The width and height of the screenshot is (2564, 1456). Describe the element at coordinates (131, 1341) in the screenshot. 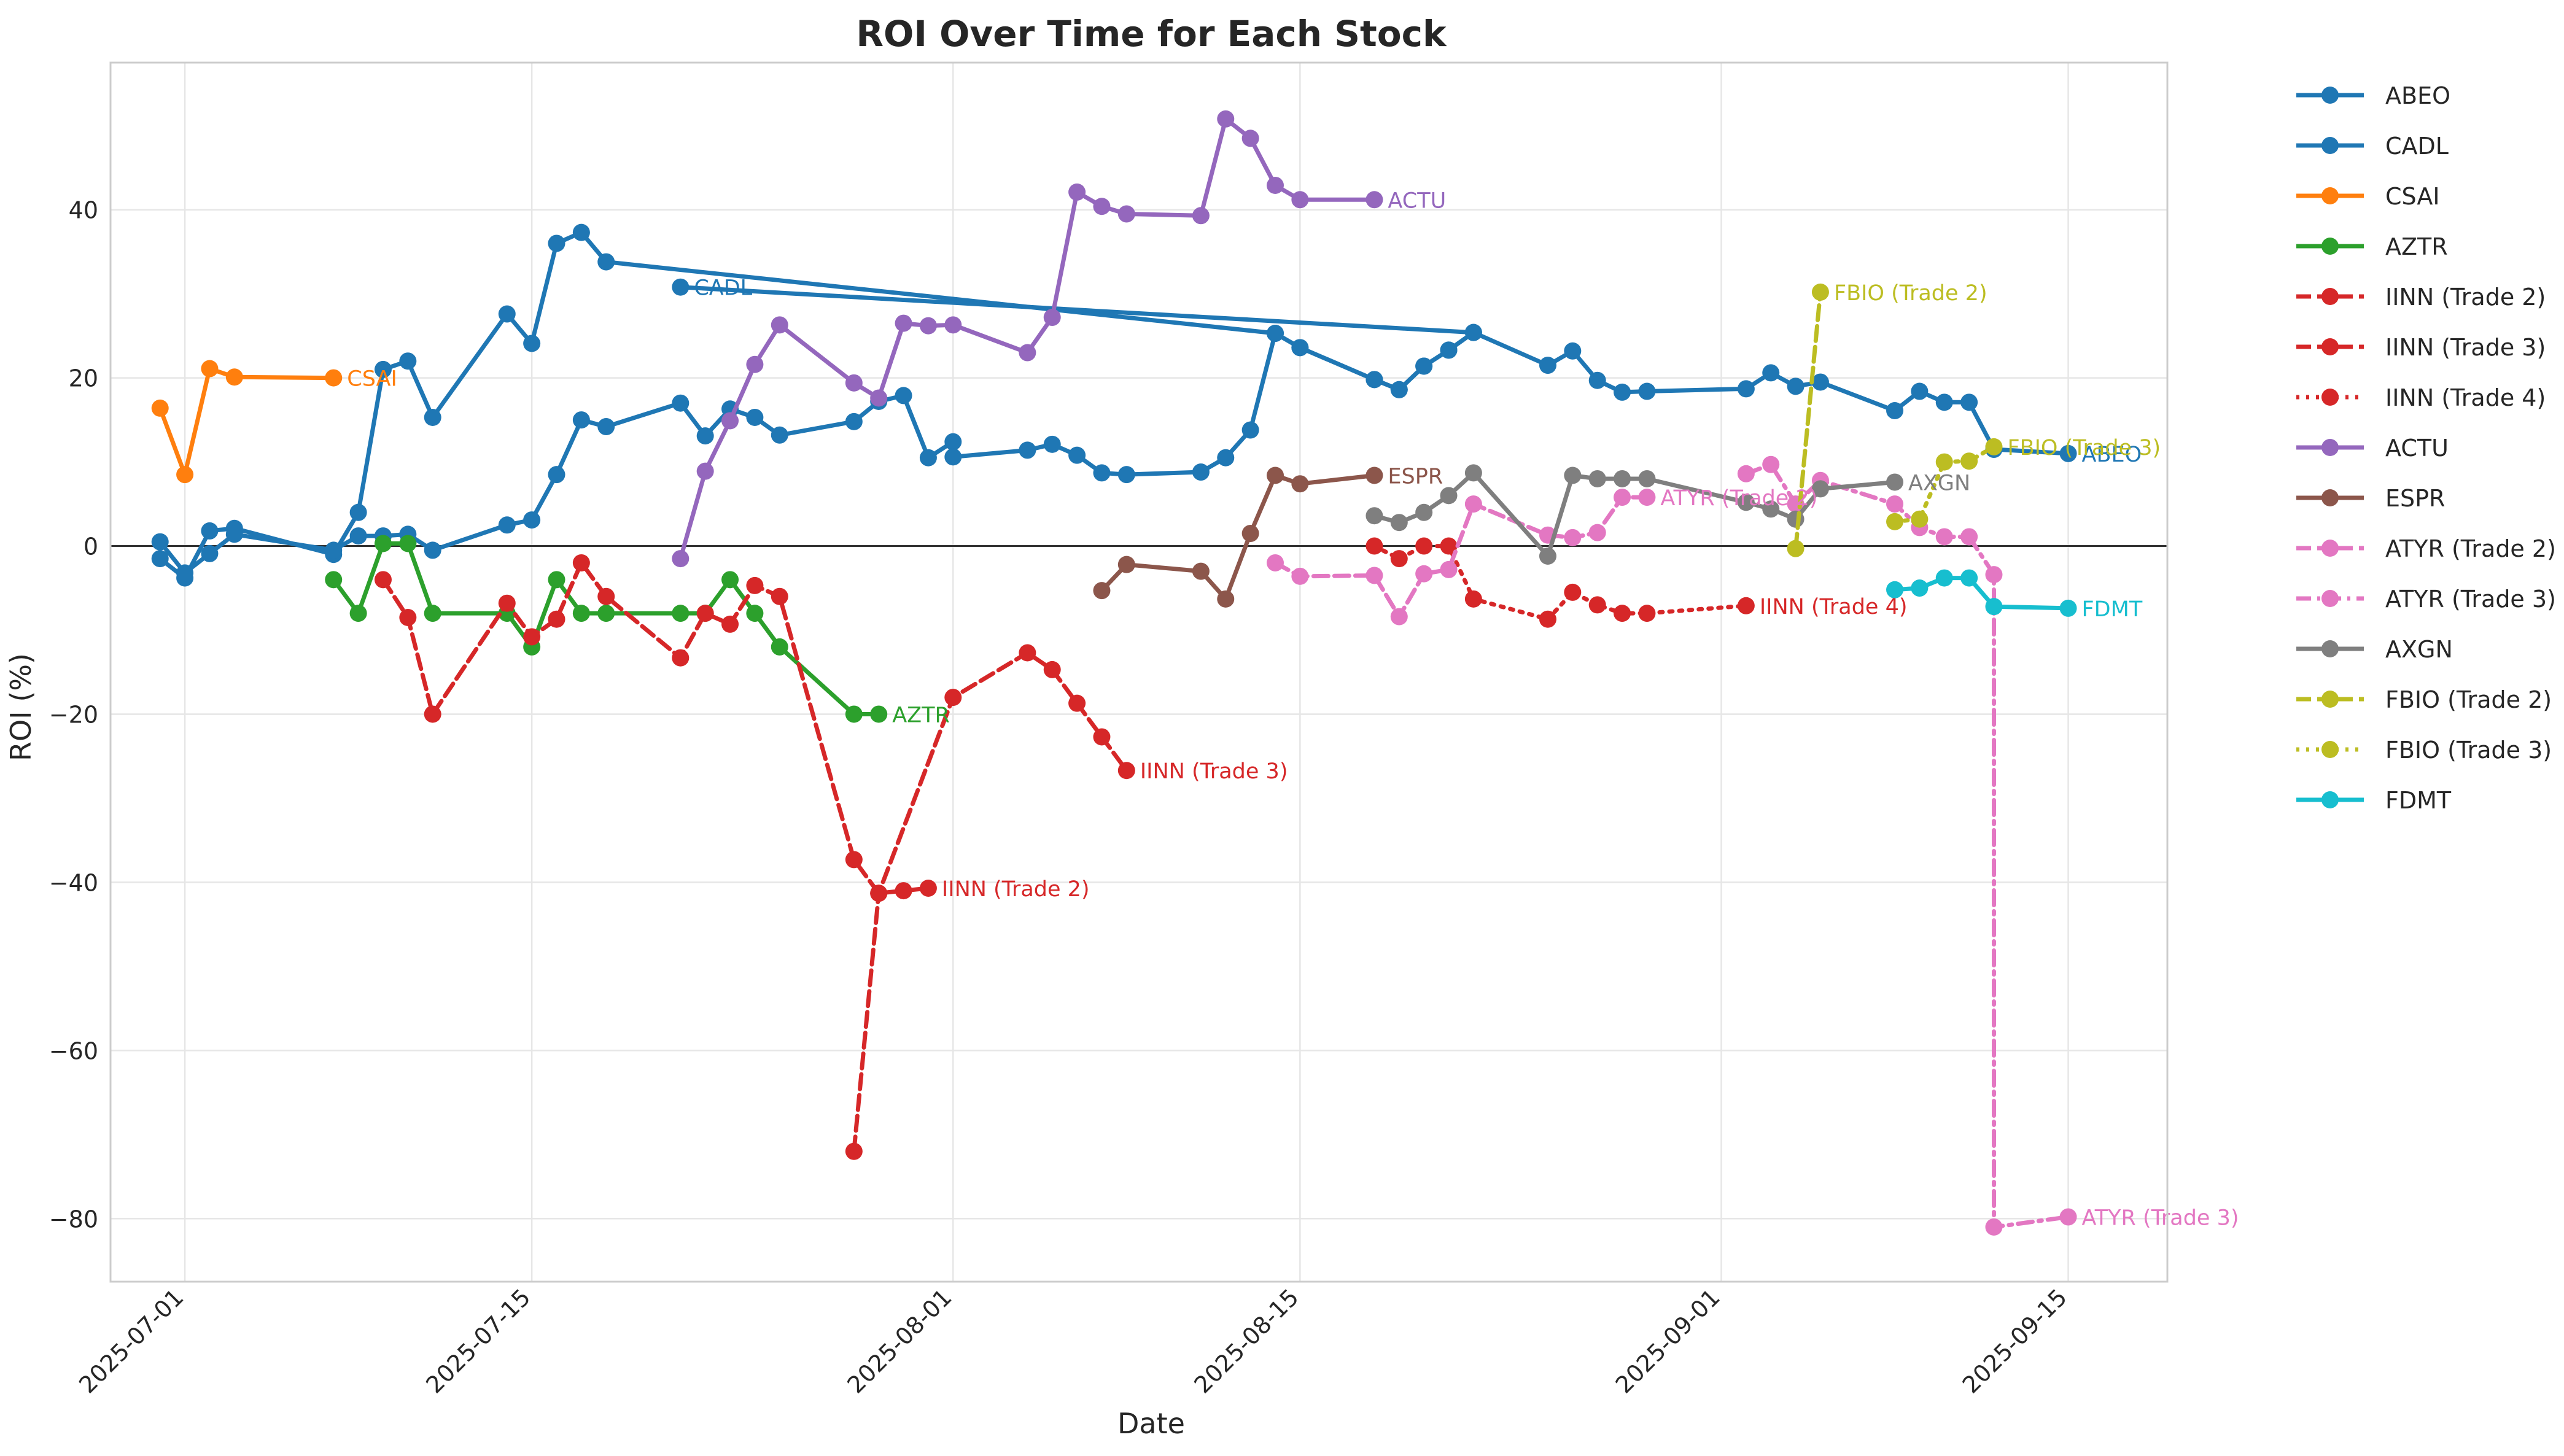

I see `x-tick-label: 2025-07-01` at that location.